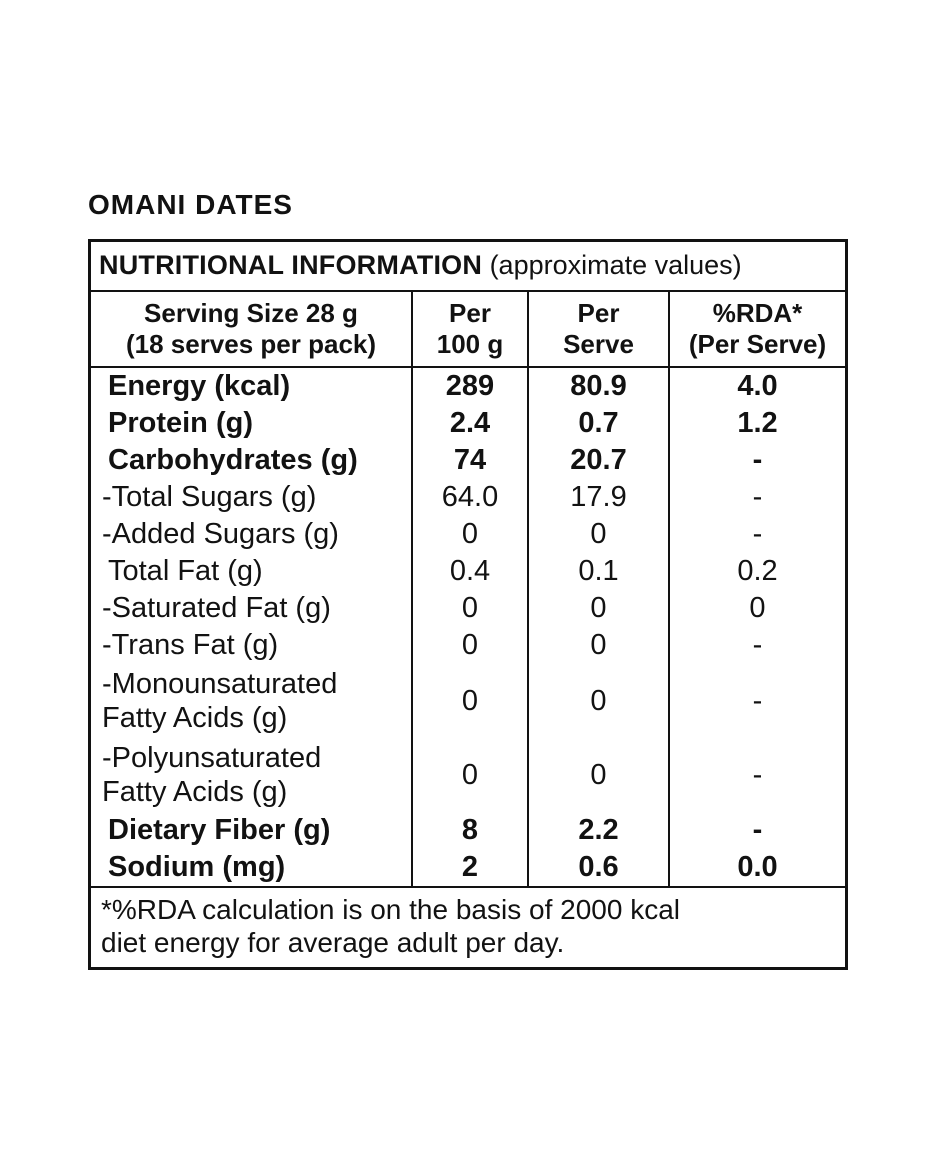 The image size is (940, 1157). Describe the element at coordinates (233, 460) in the screenshot. I see `nutrient-label: Carbohydrates (g)` at that location.